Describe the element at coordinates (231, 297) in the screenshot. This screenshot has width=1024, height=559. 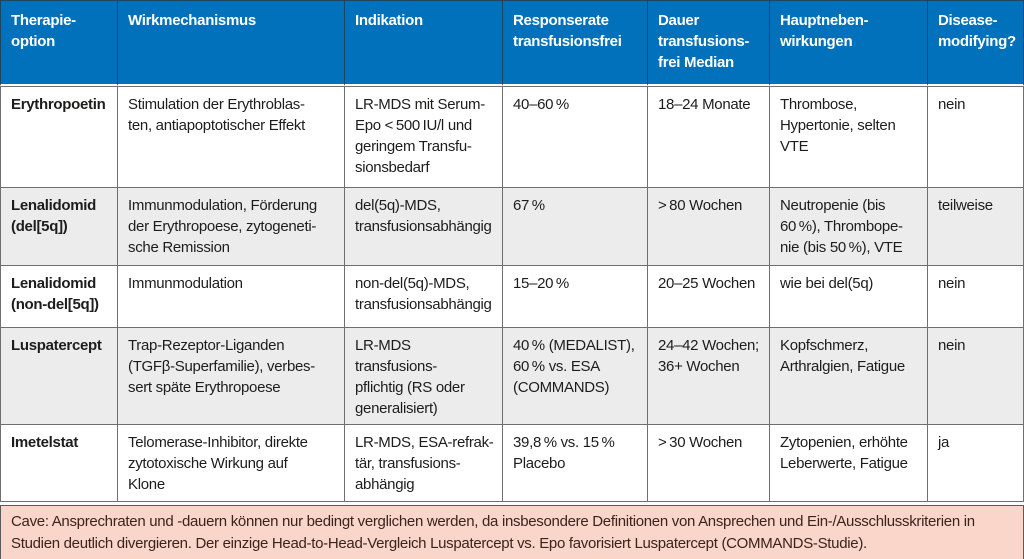
I see `cell-mechanism: Immunmodulation` at that location.